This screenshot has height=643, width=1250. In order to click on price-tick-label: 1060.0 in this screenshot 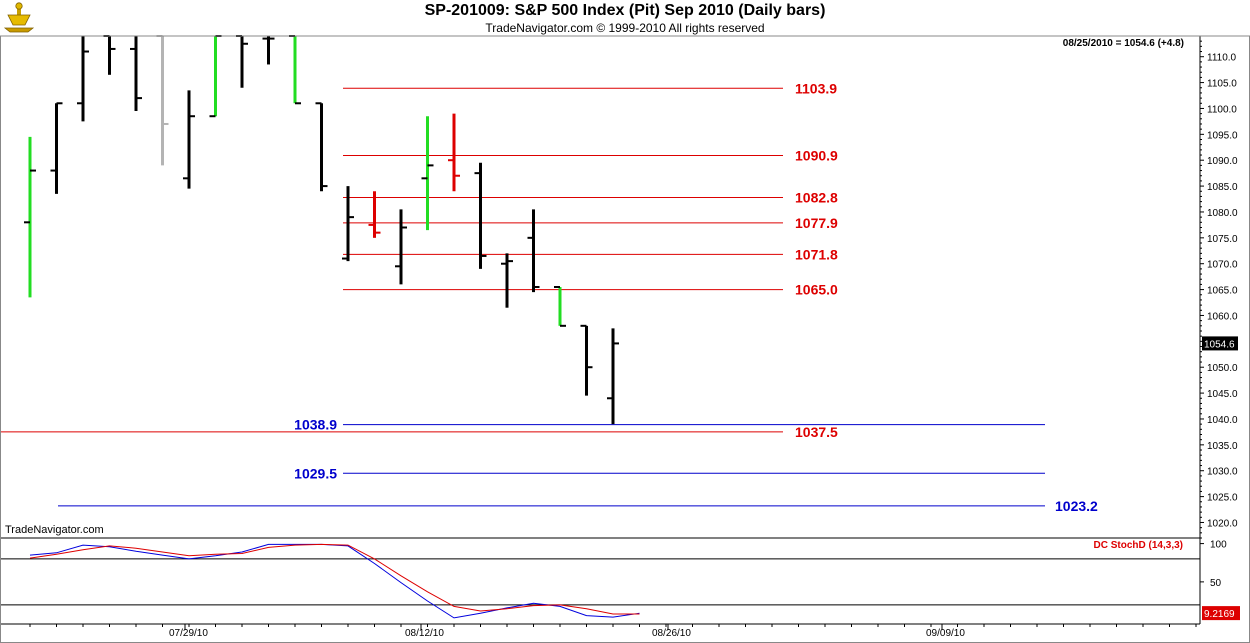, I will do `click(1222, 316)`.